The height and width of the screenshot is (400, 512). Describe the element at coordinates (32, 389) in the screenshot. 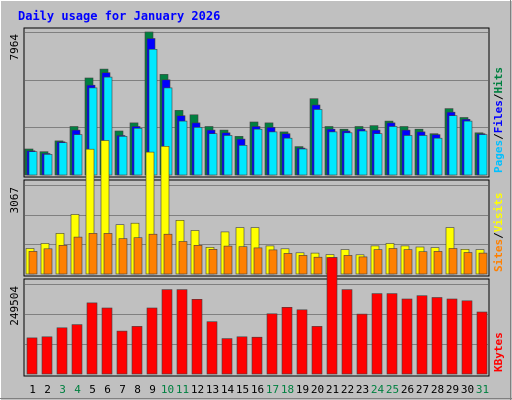

I see `day-label-1: 1` at that location.